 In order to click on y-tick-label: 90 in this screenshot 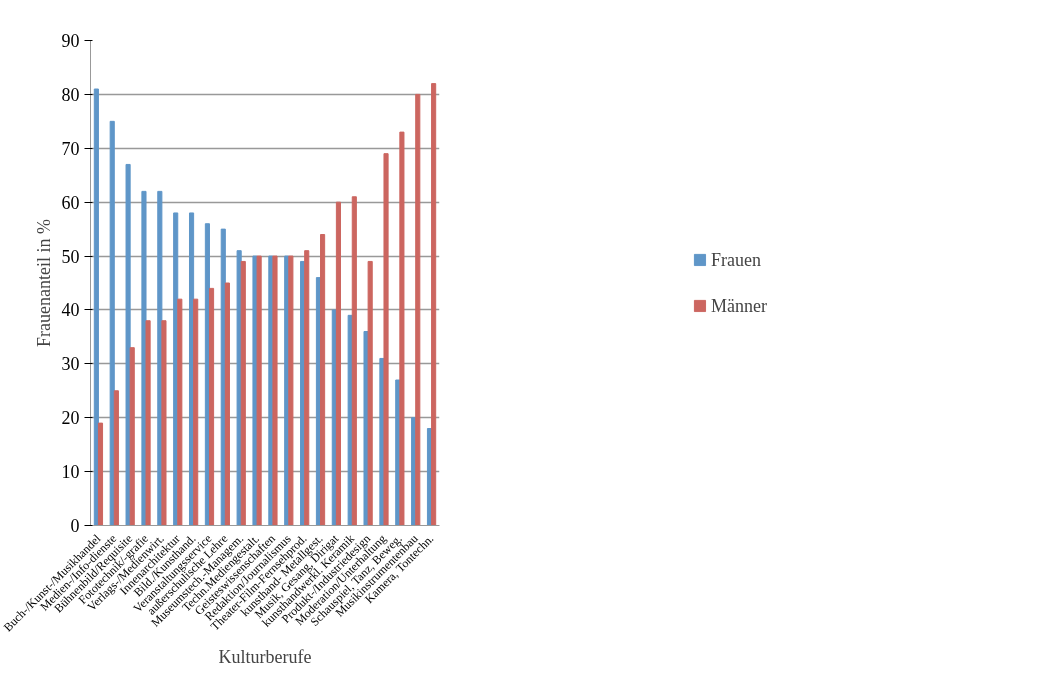, I will do `click(70, 41)`.